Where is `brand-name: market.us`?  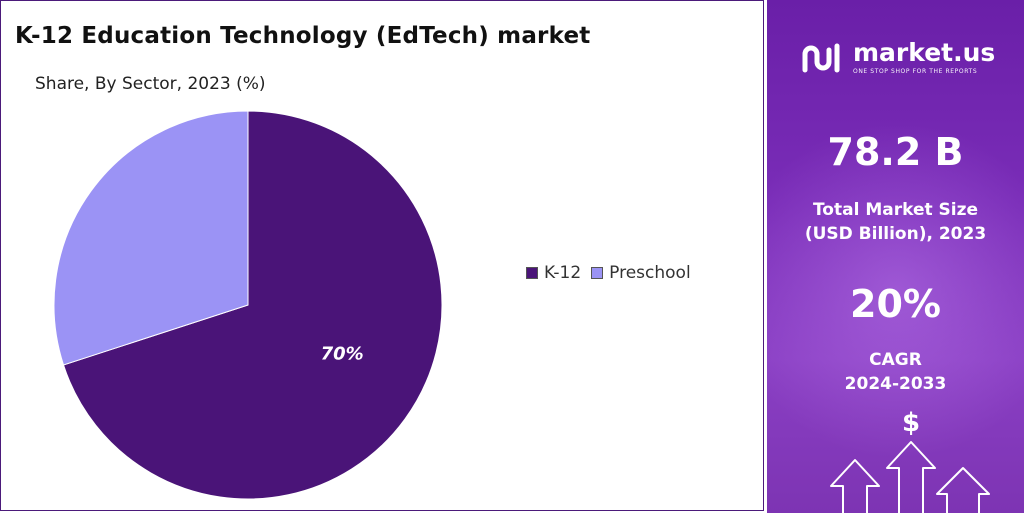 brand-name: market.us is located at coordinates (924, 52).